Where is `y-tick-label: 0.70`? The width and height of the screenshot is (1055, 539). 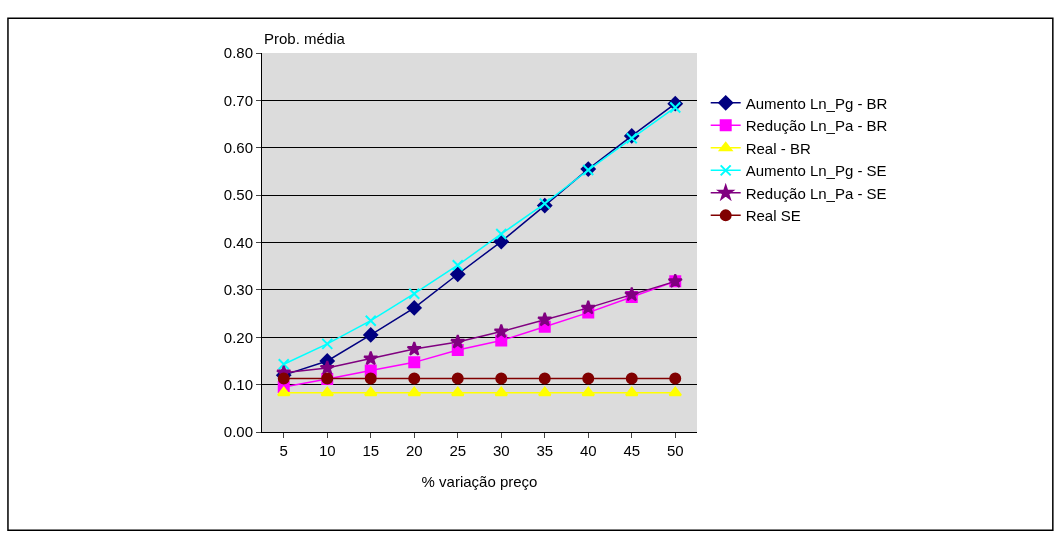 y-tick-label: 0.70 is located at coordinates (238, 100).